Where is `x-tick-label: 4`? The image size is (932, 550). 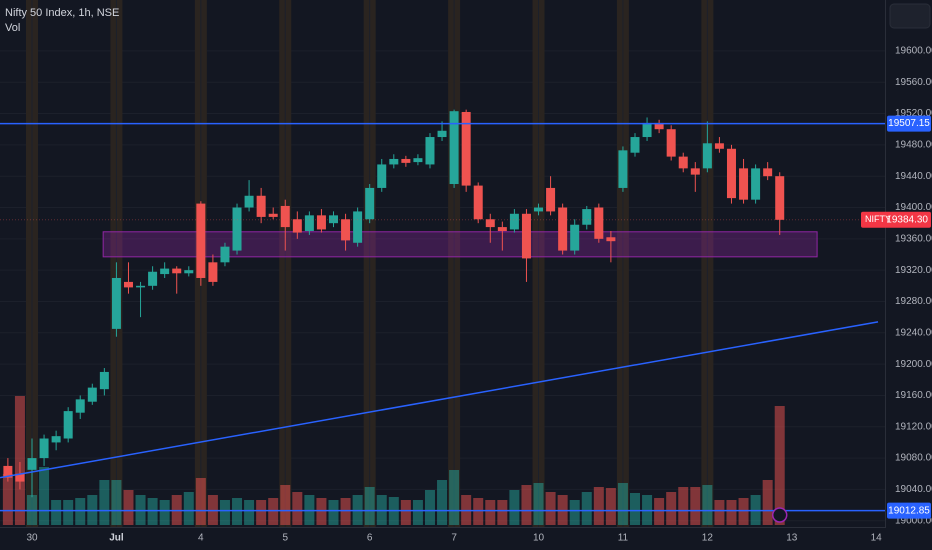 x-tick-label: 4 is located at coordinates (201, 538).